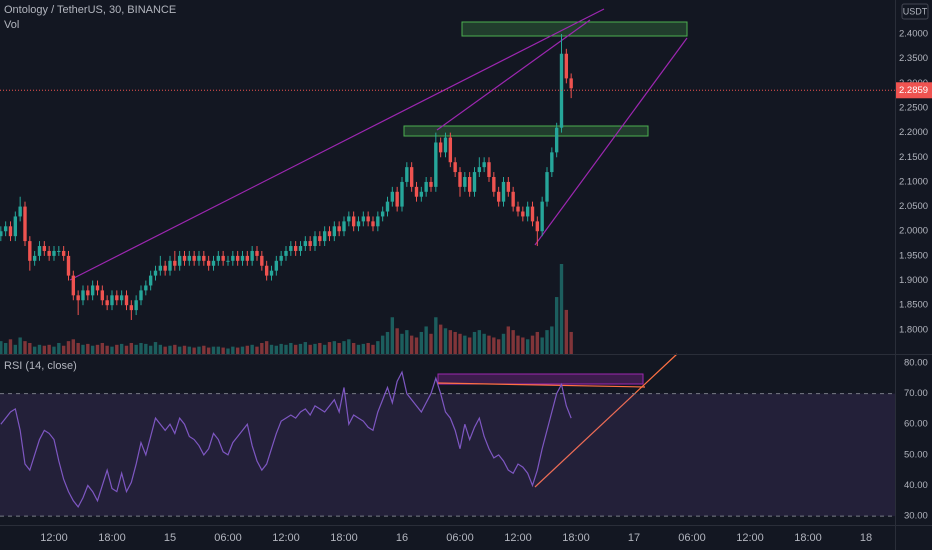 The image size is (932, 550). What do you see at coordinates (11, 25) in the screenshot?
I see `volume-label: Vol` at bounding box center [11, 25].